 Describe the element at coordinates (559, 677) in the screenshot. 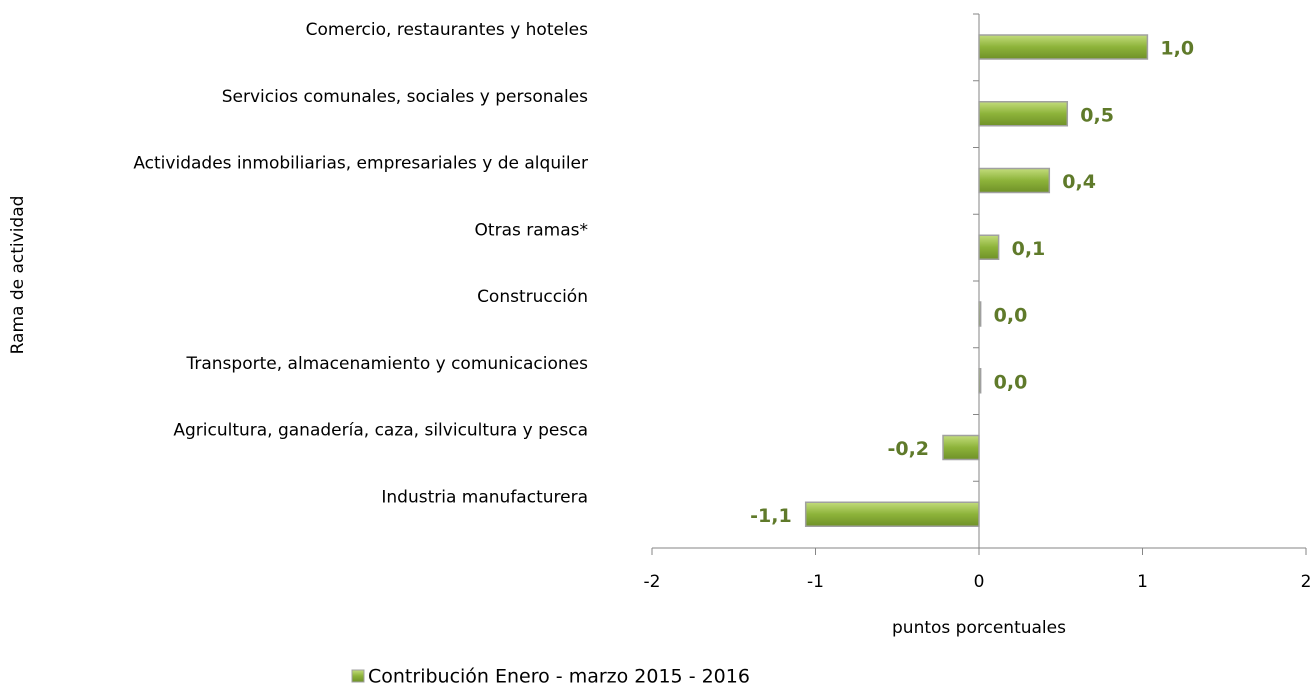

I see `legend-label: Contribución Enero - marzo 2015 - 2016` at that location.